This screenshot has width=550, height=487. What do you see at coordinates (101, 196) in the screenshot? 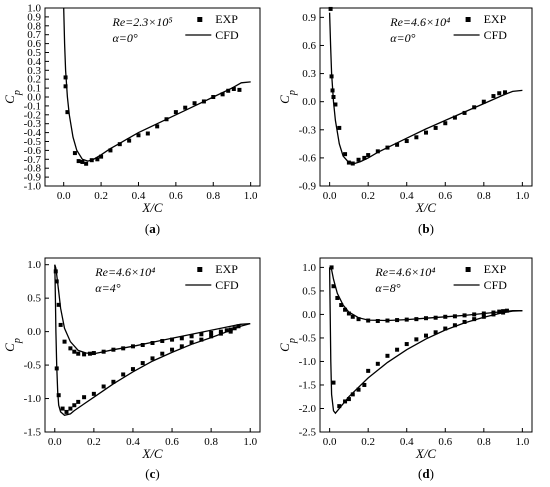
I see `x-tick-label: 0.2` at bounding box center [101, 196].